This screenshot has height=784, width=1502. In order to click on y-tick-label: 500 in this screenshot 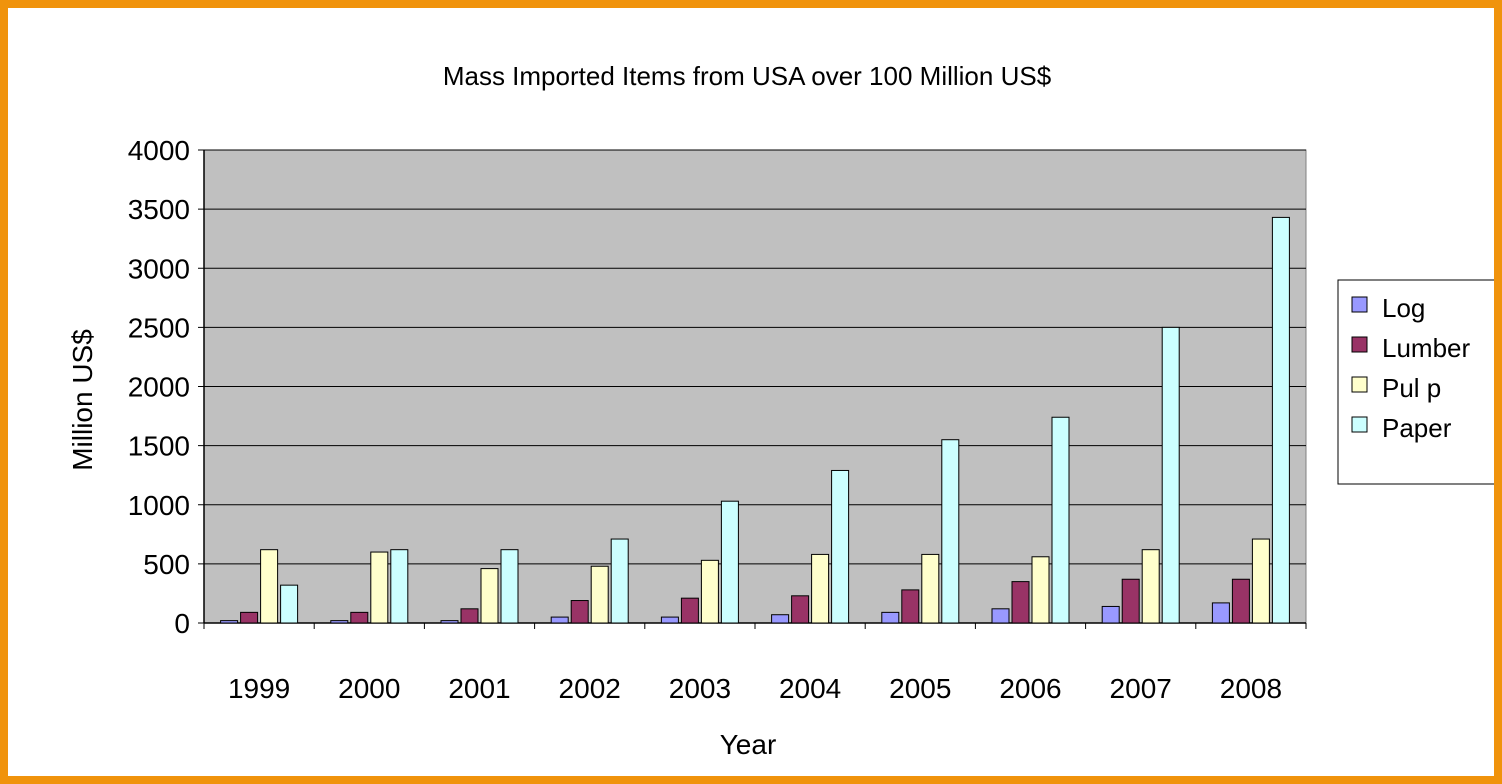, I will do `click(166, 564)`.